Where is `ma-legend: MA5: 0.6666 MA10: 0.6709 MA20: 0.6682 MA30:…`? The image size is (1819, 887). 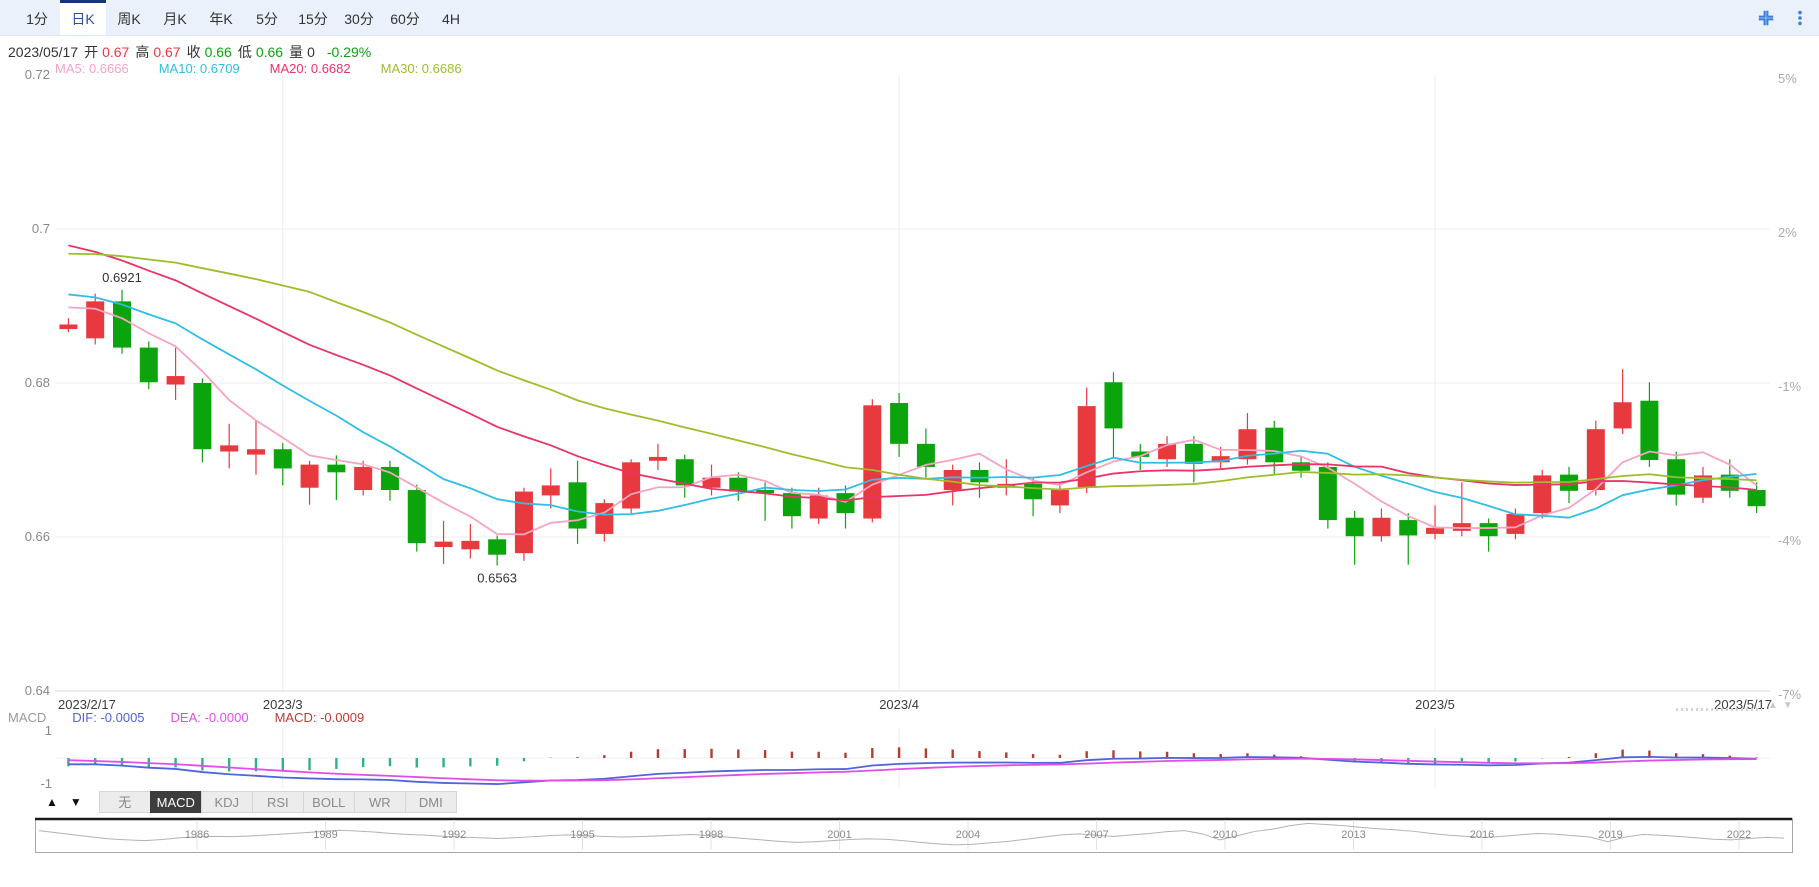
ma-legend: MA5: 0.6666 MA10: 0.6709 MA20: 0.6682 MA30:… is located at coordinates (273, 68).